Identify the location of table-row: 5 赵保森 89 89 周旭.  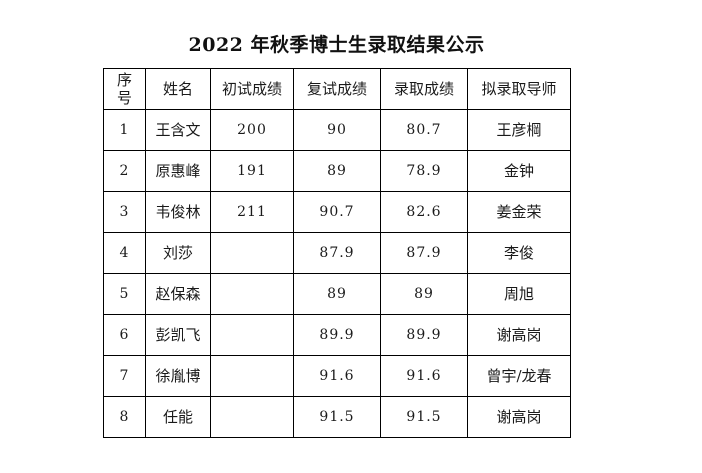
(337, 294).